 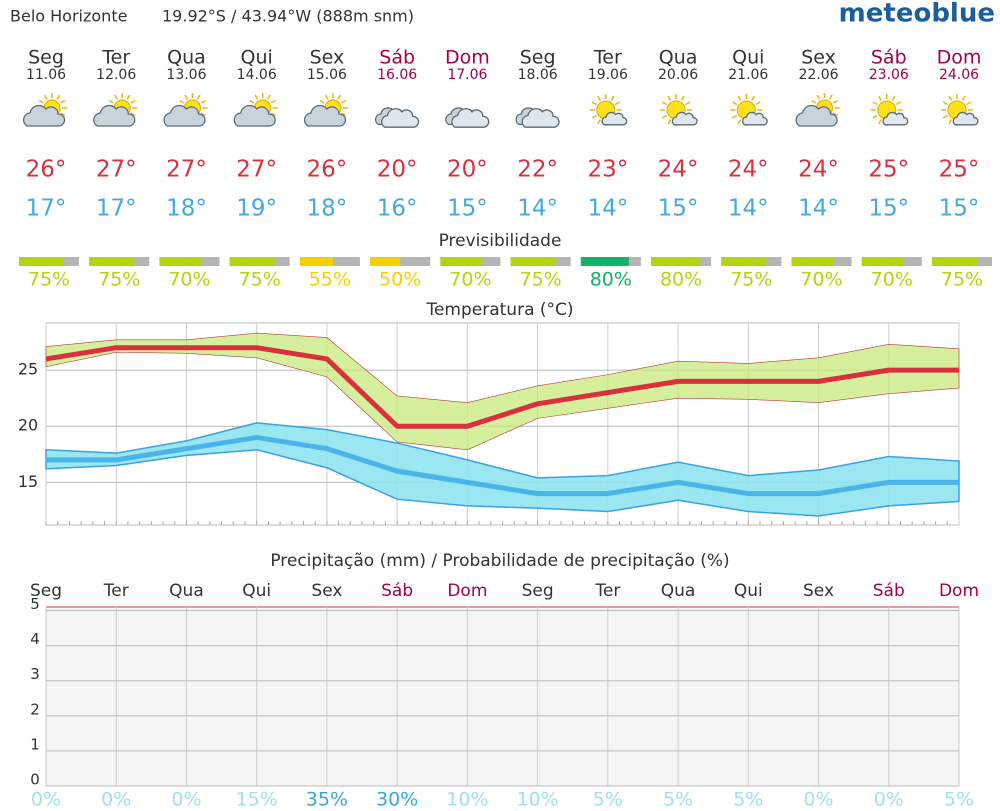 I want to click on date: 18.06, so click(x=538, y=75).